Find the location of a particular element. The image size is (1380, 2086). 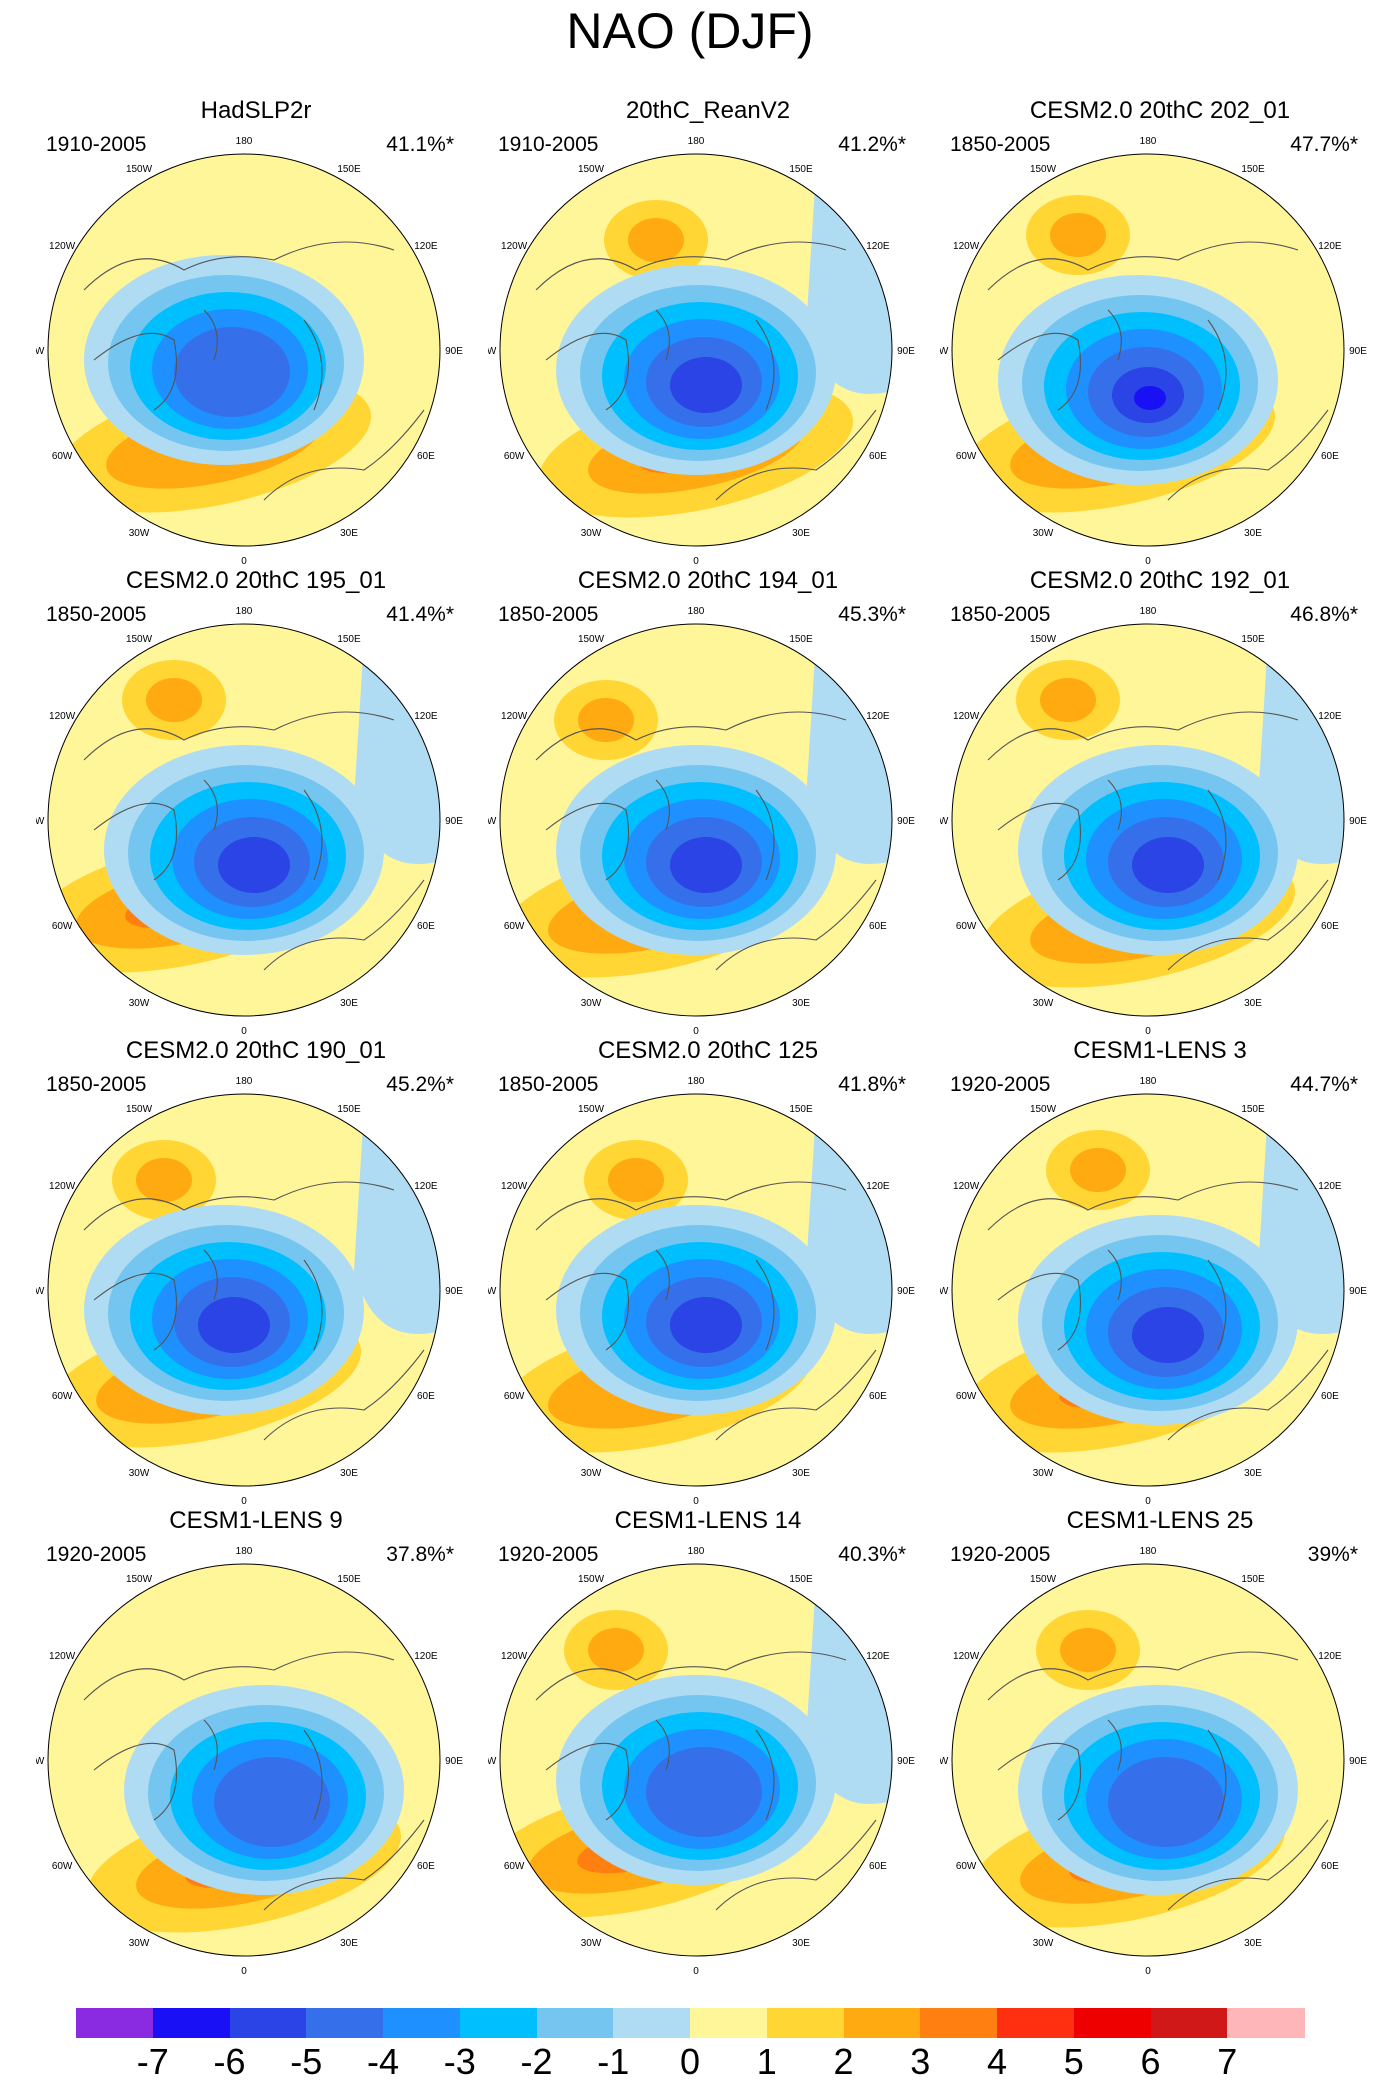

colorbar-tick-label: -2 is located at coordinates (536, 2061).